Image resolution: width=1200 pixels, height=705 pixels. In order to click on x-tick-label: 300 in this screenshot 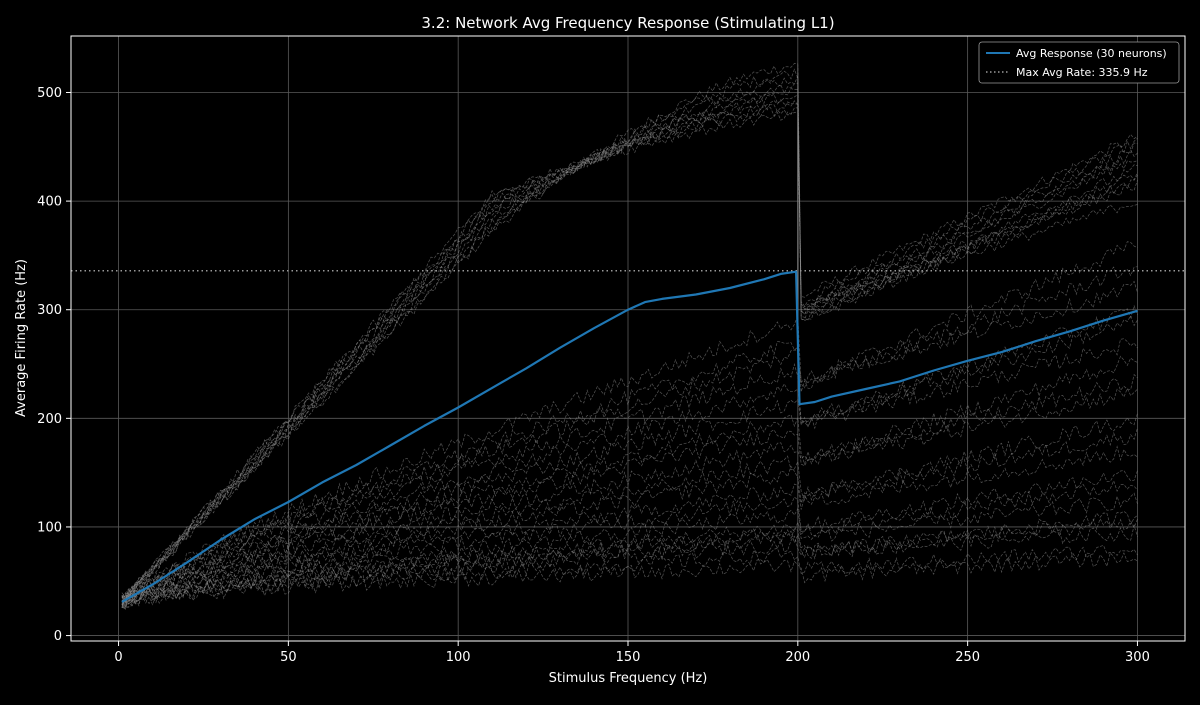, I will do `click(1137, 657)`.